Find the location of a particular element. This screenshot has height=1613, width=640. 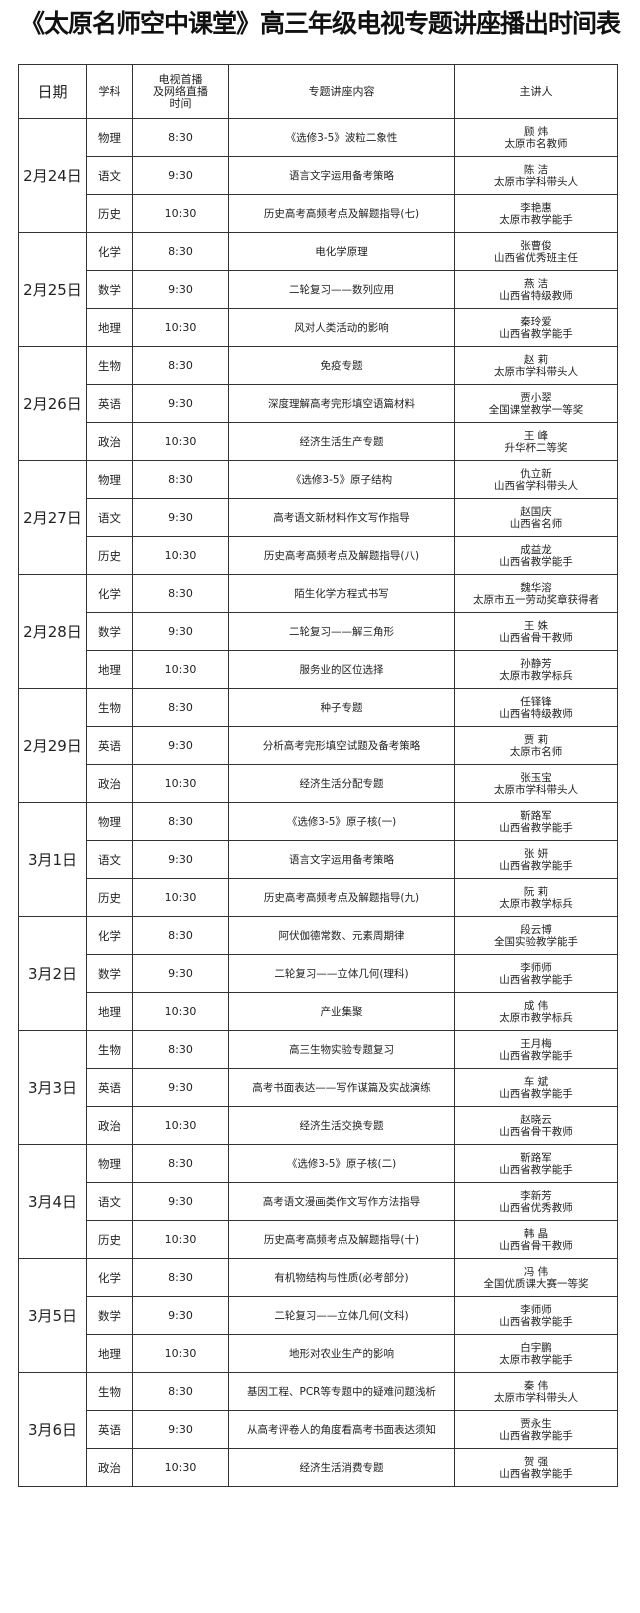

presenter-name: 贾小翠 is located at coordinates (536, 397).